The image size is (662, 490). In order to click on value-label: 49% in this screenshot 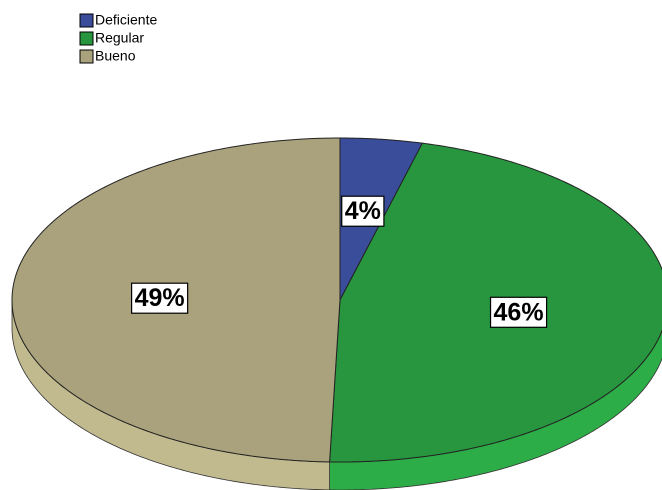, I will do `click(160, 298)`.